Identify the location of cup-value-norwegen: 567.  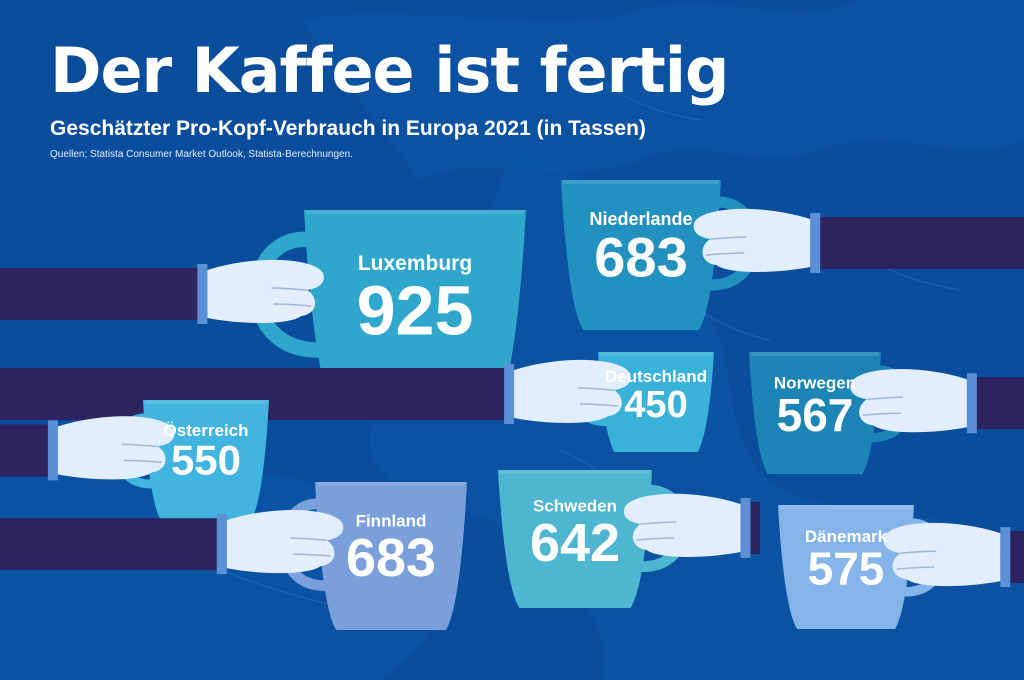
(815, 415).